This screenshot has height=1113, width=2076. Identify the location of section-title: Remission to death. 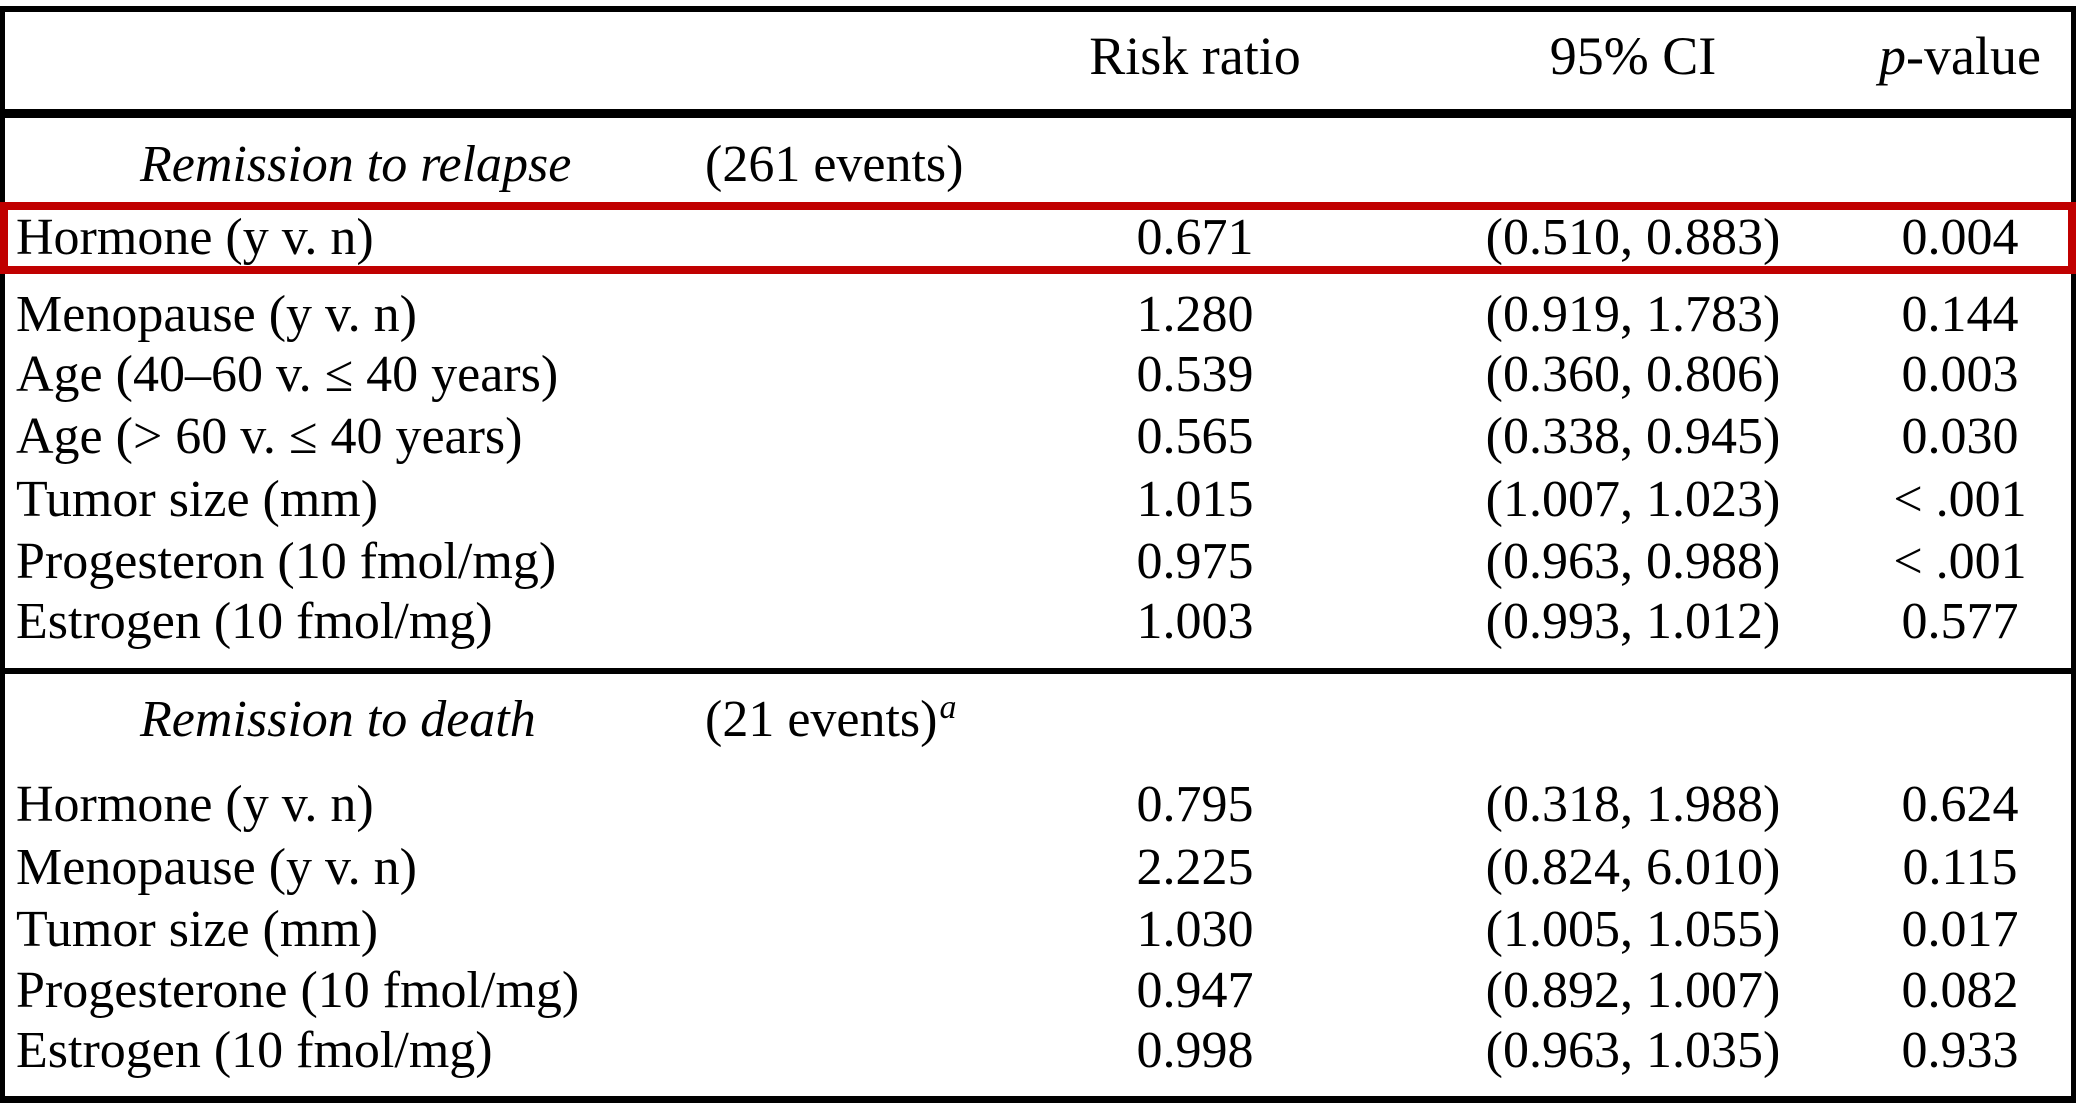
(338, 719).